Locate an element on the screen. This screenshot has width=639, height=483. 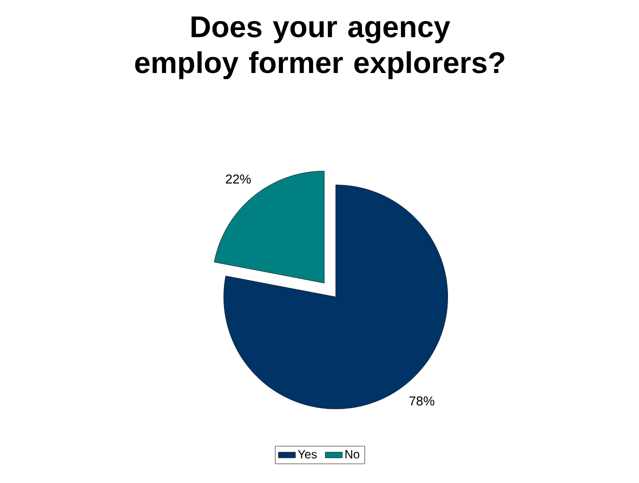
chart-title: Does your agency employ former explorers? is located at coordinates (319, 48).